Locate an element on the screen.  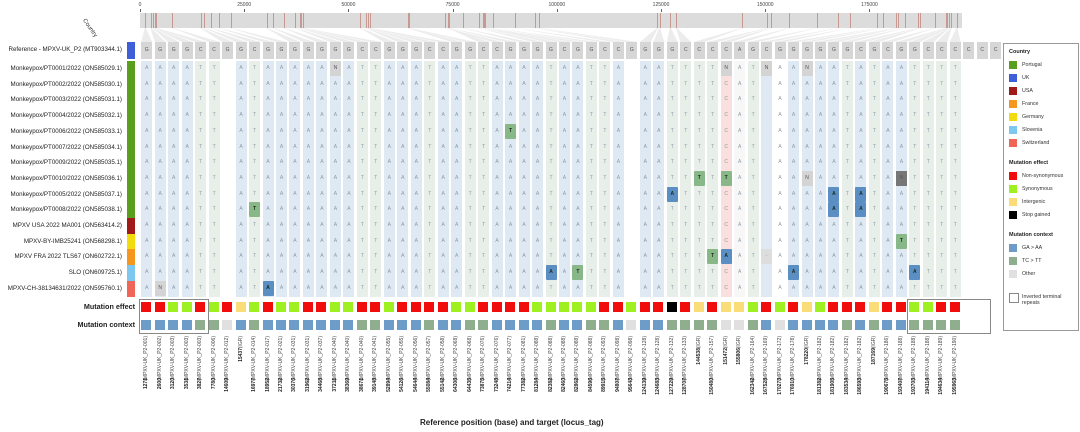
locus-tag-label: (MPXV-UK_P2-172) is located at coordinates (779, 358).